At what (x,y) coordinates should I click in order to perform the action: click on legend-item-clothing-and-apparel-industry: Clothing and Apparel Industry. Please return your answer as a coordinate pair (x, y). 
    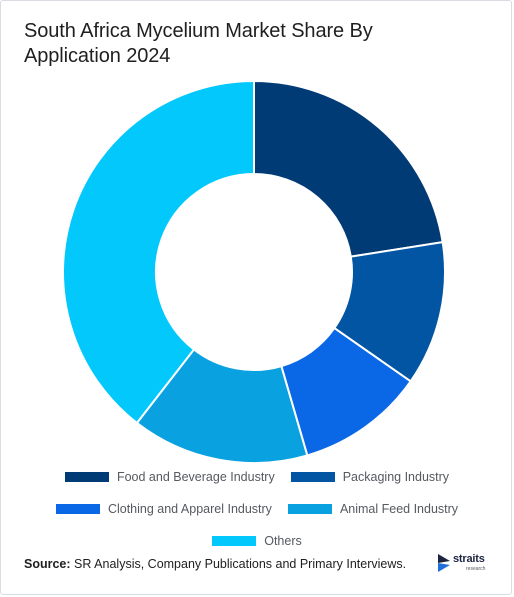
    Looking at the image, I should click on (163, 509).